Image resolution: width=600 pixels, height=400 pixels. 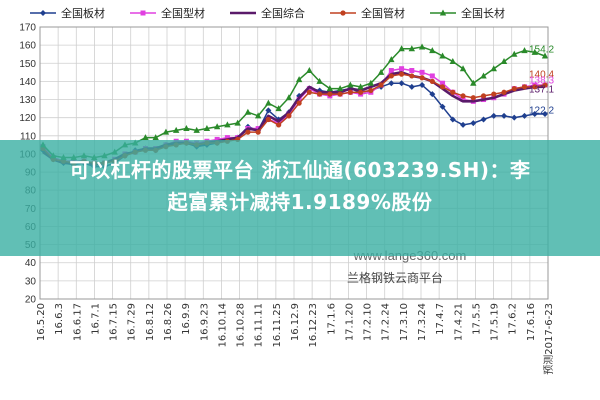 What do you see at coordinates (349, 322) in the screenshot?
I see `x-tick-label: 17.1.20` at bounding box center [349, 322].